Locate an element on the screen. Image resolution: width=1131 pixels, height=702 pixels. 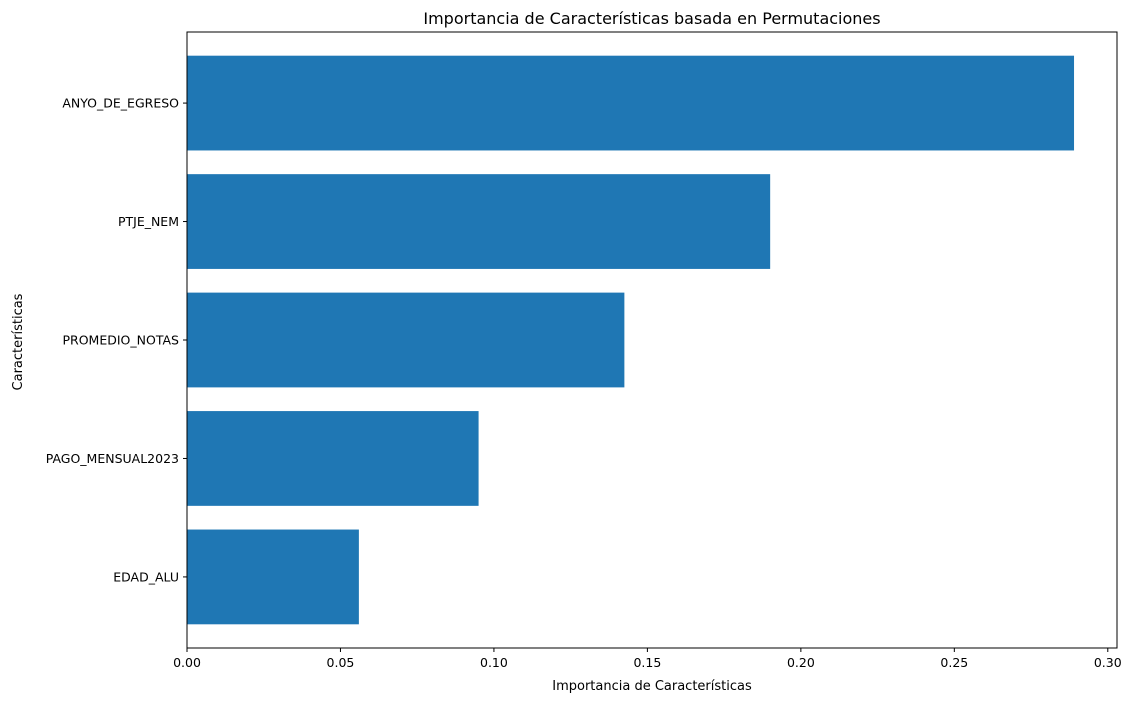
y-tick-label: PTJE_NEM is located at coordinates (148, 221).